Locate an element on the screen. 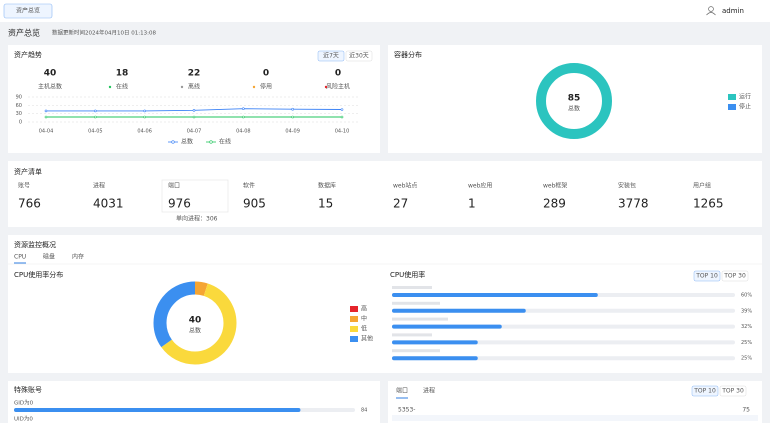  item-label: 账号 is located at coordinates (24, 186).